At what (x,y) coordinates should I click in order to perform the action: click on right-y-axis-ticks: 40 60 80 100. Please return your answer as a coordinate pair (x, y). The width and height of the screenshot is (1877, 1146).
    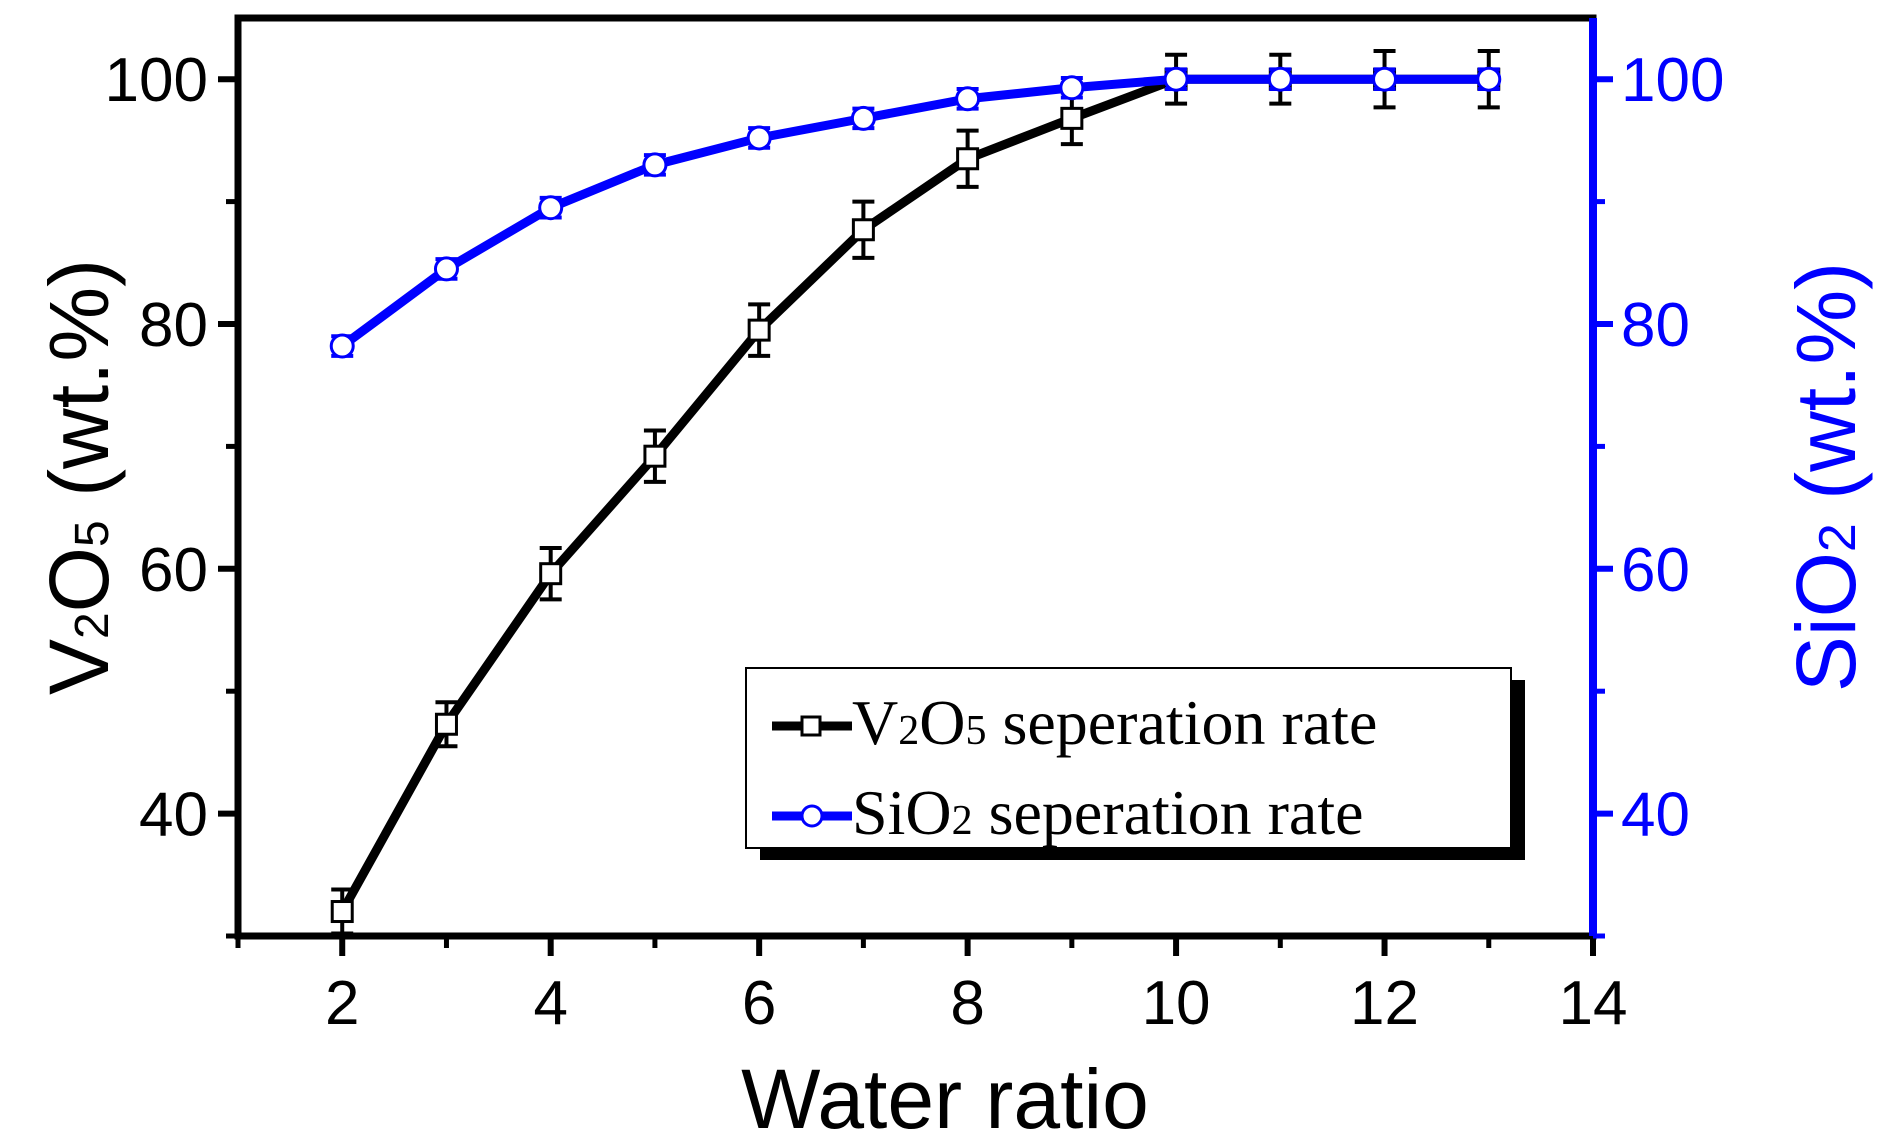
    Looking at the image, I should click on (1658, 492).